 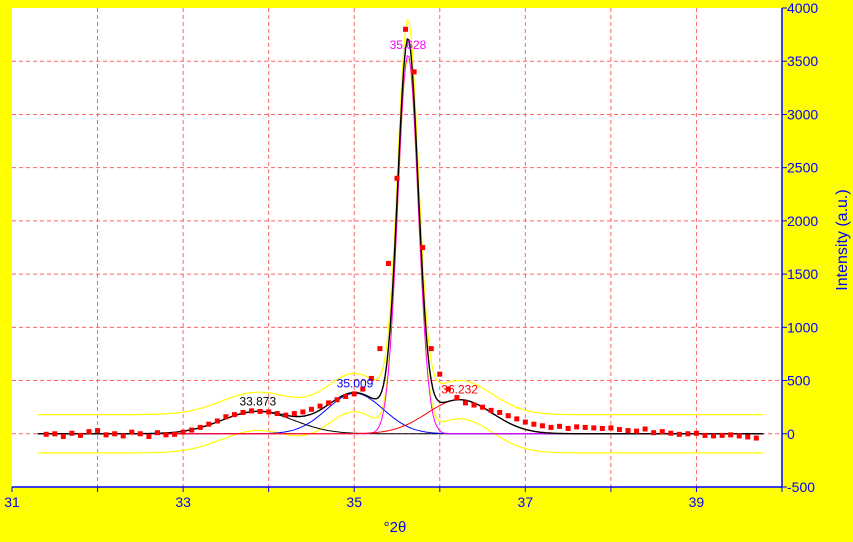 What do you see at coordinates (183, 502) in the screenshot?
I see `x-tick-label: 33` at bounding box center [183, 502].